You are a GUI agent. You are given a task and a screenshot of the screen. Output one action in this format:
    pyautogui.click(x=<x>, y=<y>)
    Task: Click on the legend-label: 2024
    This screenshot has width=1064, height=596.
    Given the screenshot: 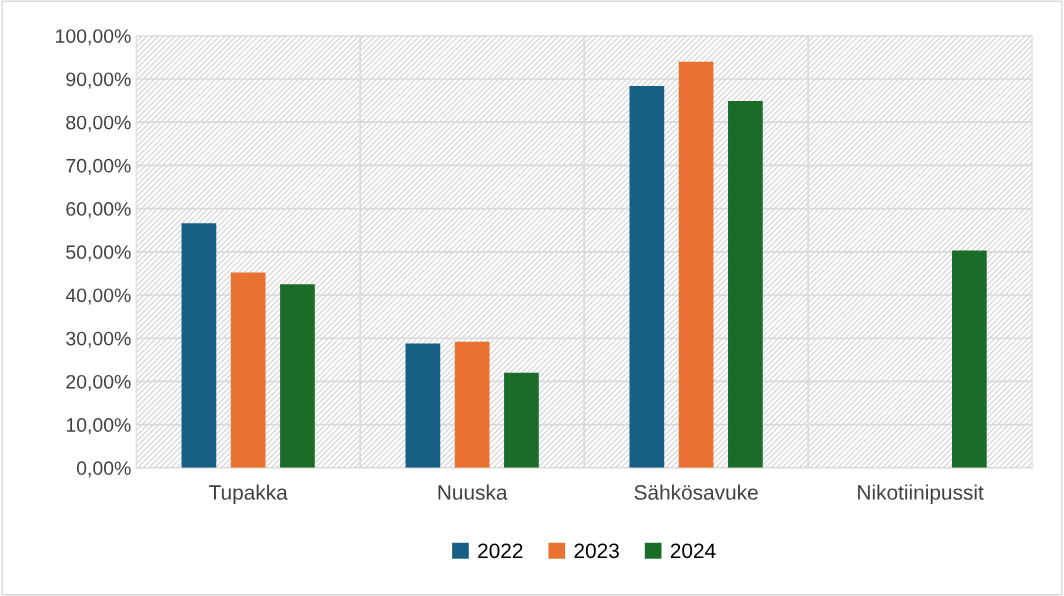 What is the action you would take?
    pyautogui.click(x=693, y=551)
    